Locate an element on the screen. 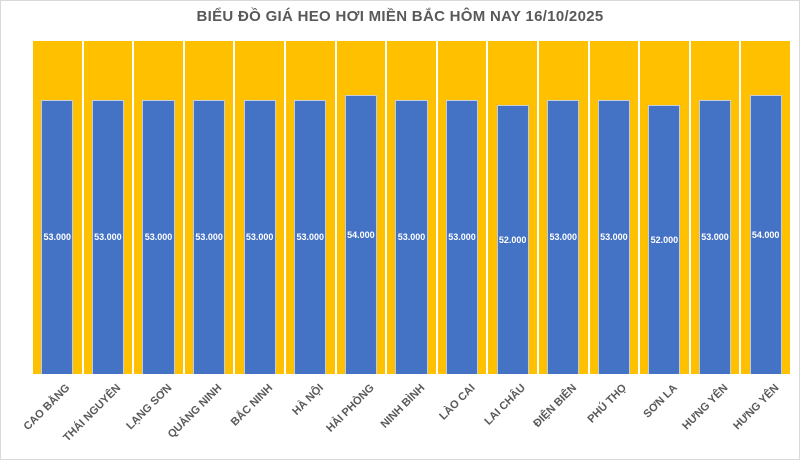 This screenshot has height=460, width=800. category-label: HƯNG YÊN is located at coordinates (756, 407).